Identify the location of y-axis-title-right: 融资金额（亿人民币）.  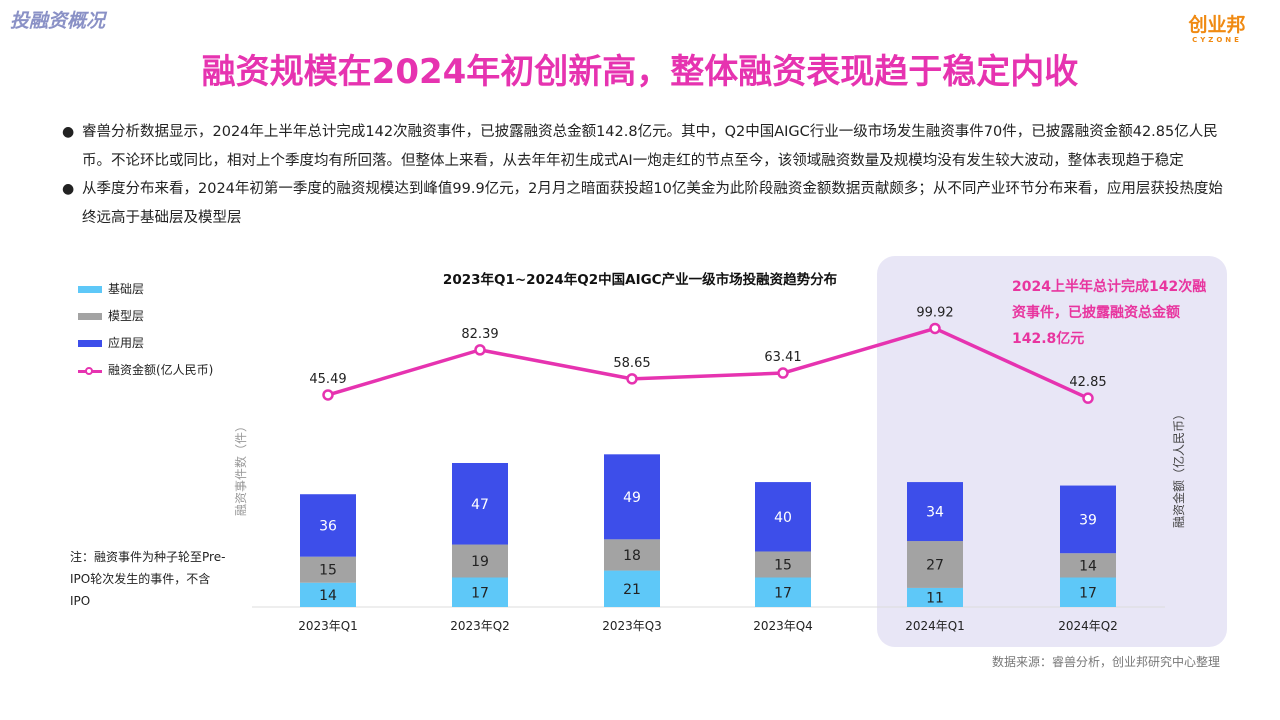
(1178, 468).